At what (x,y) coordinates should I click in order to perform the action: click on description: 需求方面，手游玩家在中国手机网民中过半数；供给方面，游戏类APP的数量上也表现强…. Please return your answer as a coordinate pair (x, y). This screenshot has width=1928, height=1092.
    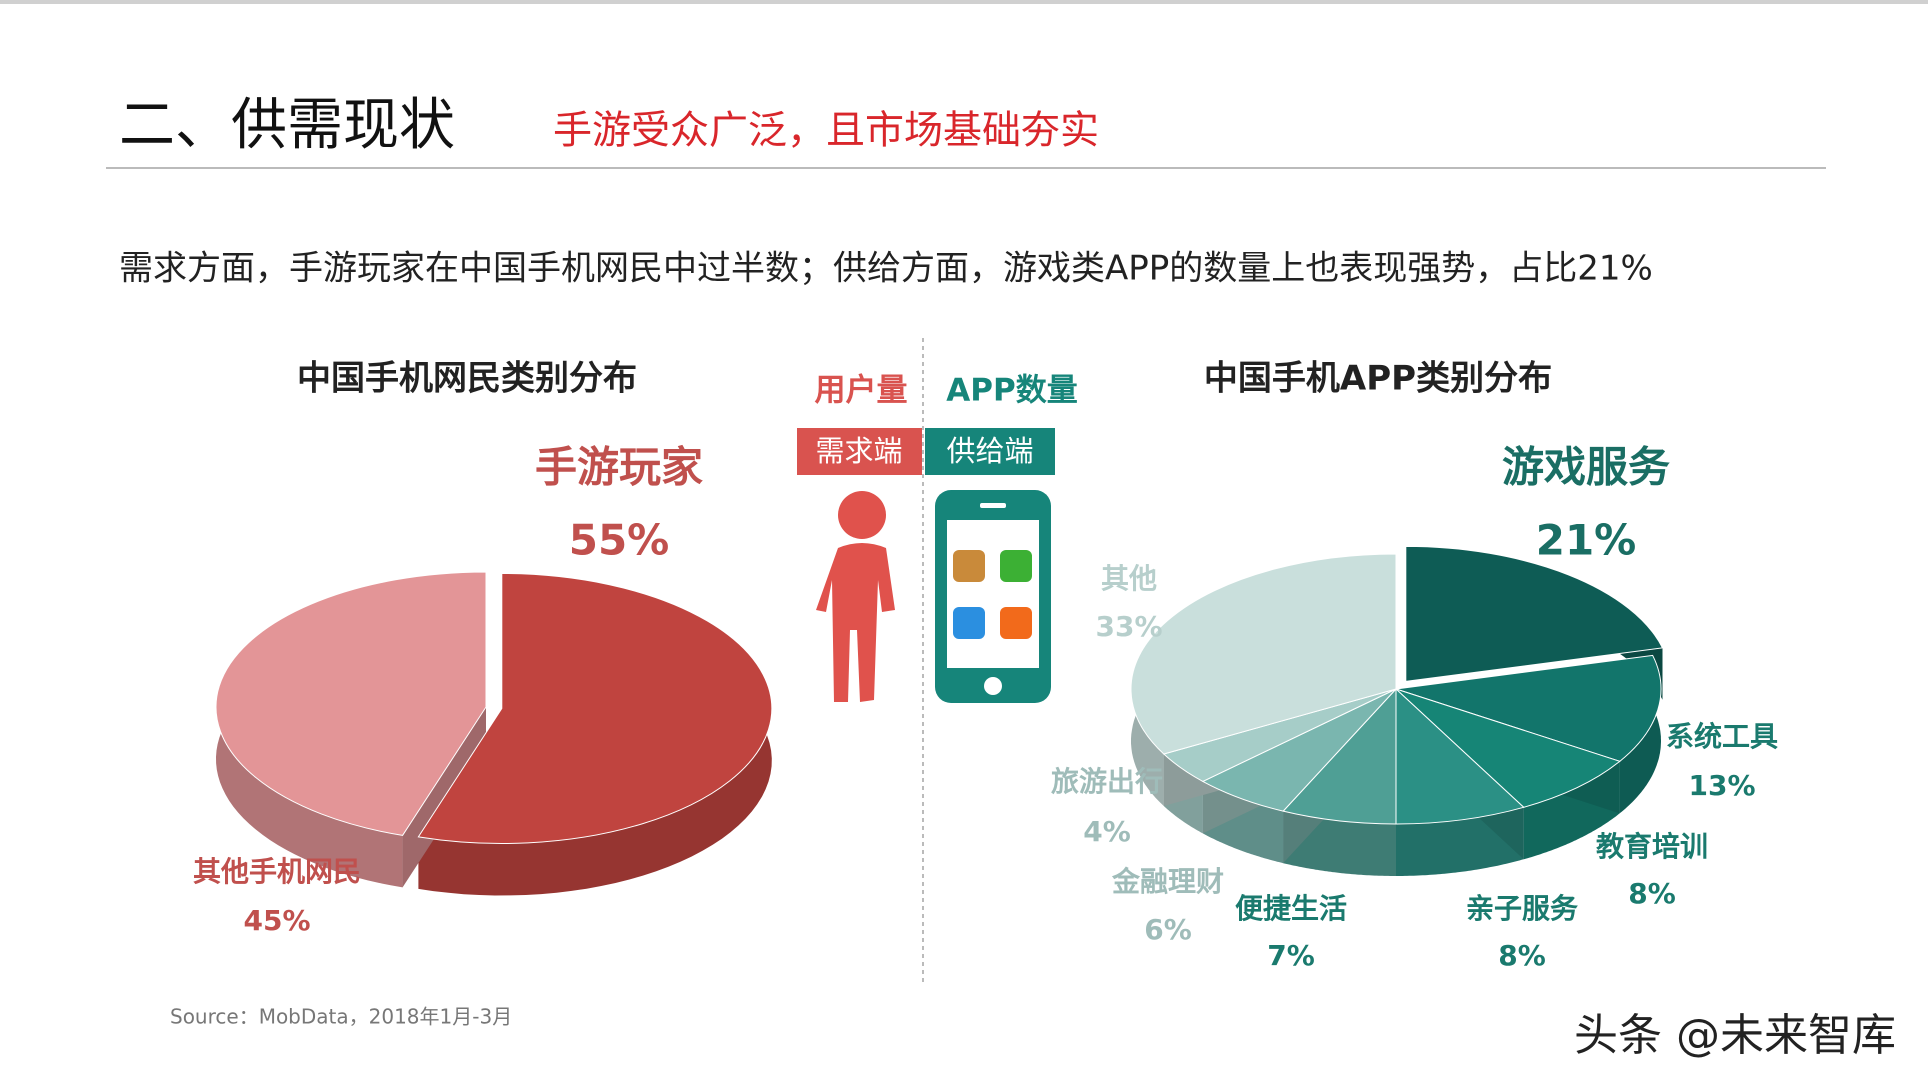
    Looking at the image, I should click on (886, 269).